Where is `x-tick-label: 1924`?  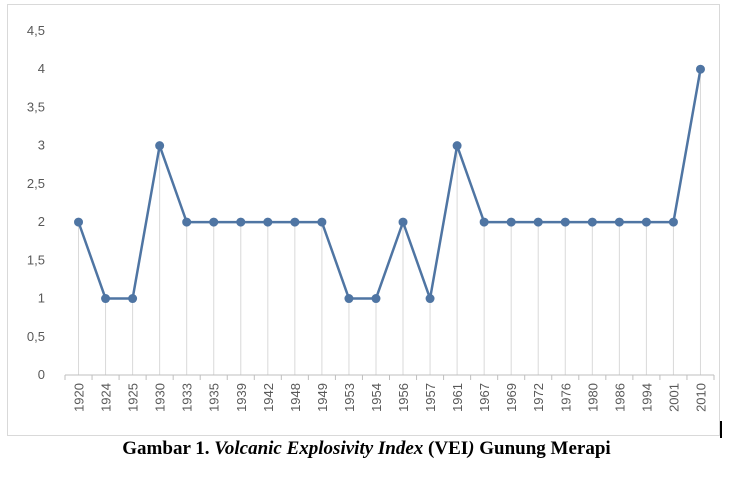 x-tick-label: 1924 is located at coordinates (106, 397).